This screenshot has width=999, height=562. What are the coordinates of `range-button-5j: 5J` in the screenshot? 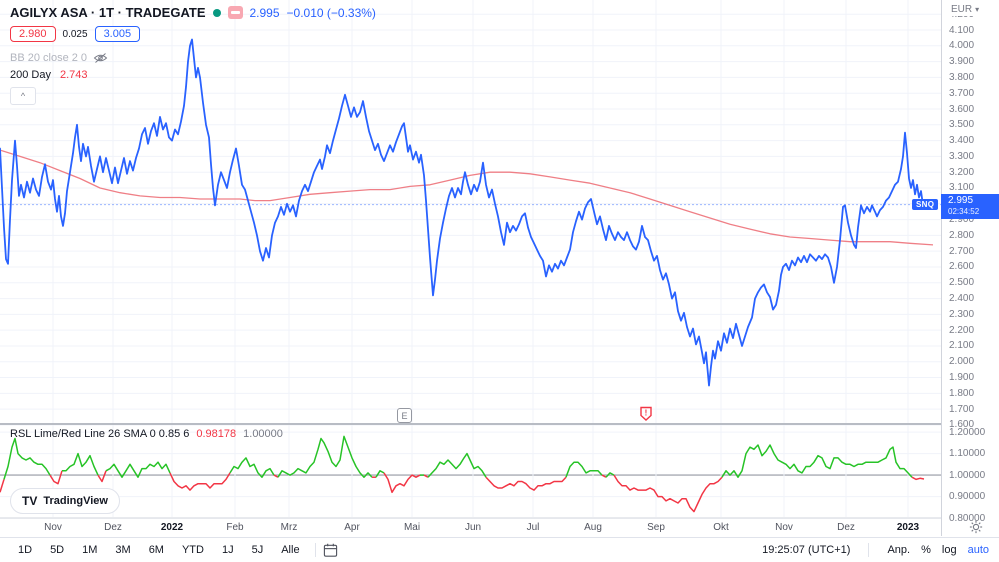 It's located at (257, 550).